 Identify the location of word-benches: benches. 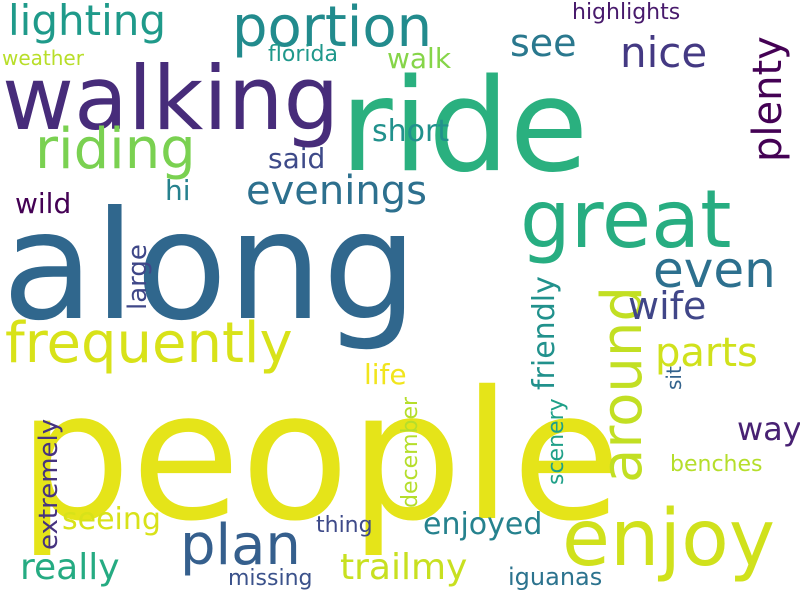
(716, 464).